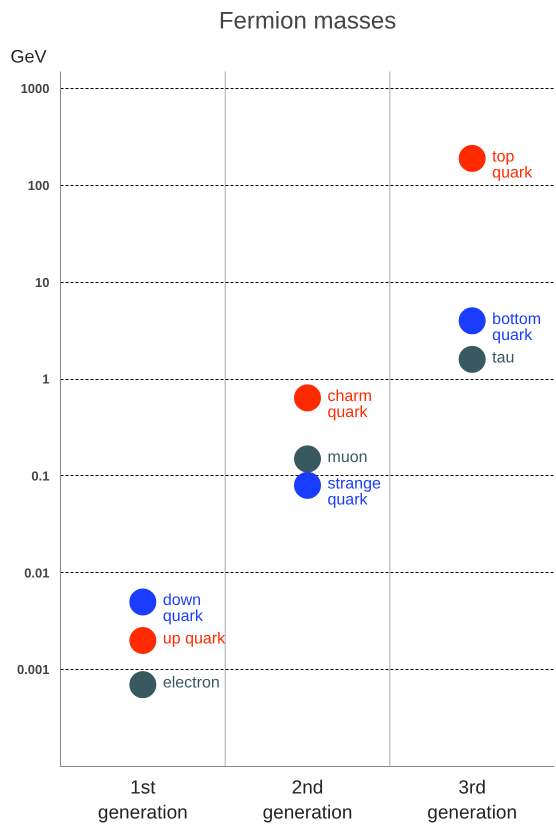  I want to click on chart-title: Fermion masses, so click(307, 21).